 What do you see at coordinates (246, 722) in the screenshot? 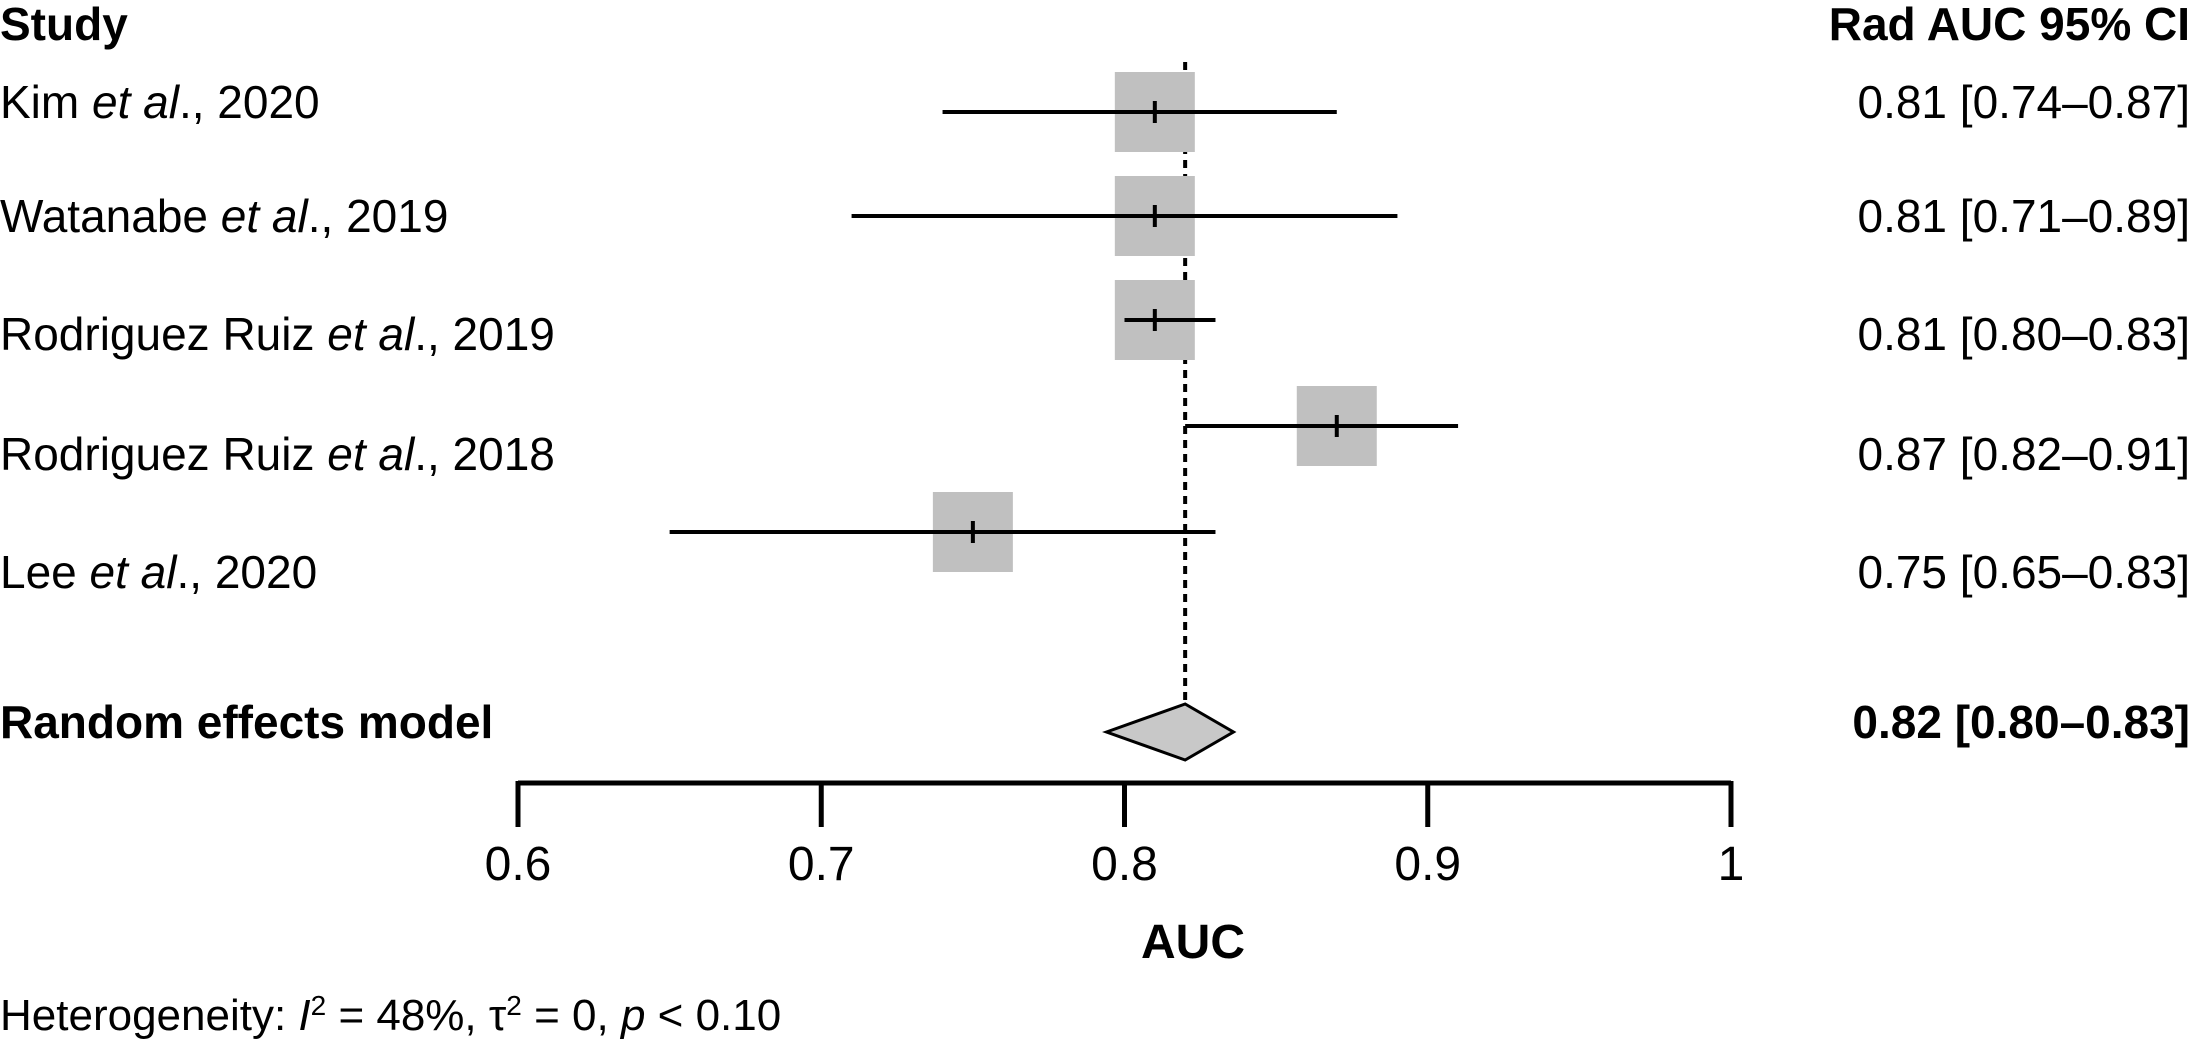
I see `pooled-label: Random effects model` at bounding box center [246, 722].